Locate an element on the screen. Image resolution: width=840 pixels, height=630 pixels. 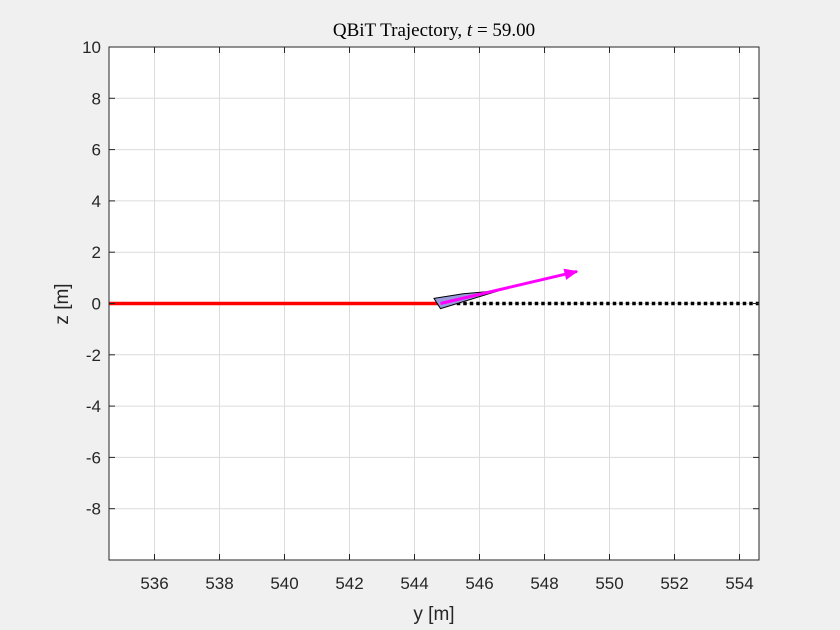
y-tick-label: 10 is located at coordinates (91, 47).